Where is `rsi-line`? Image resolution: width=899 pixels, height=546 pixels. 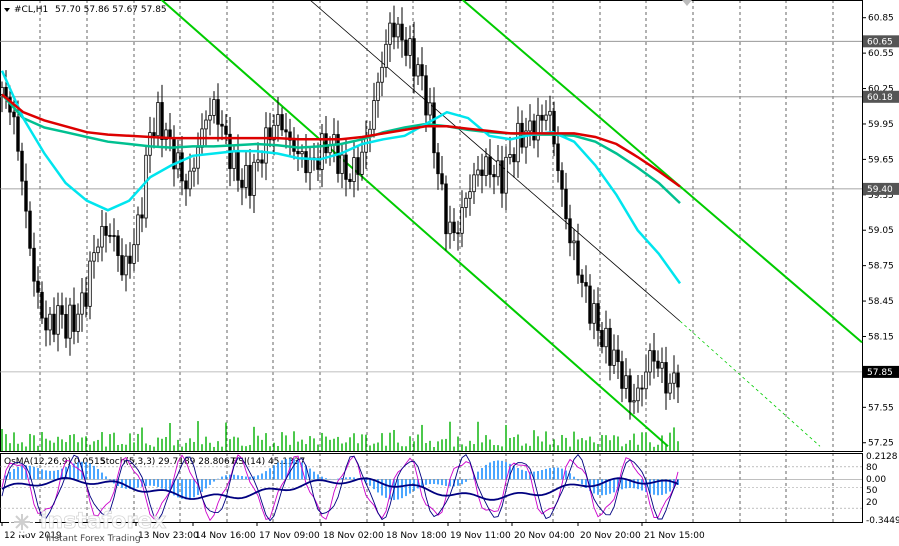
rsi-line is located at coordinates (340, 488).